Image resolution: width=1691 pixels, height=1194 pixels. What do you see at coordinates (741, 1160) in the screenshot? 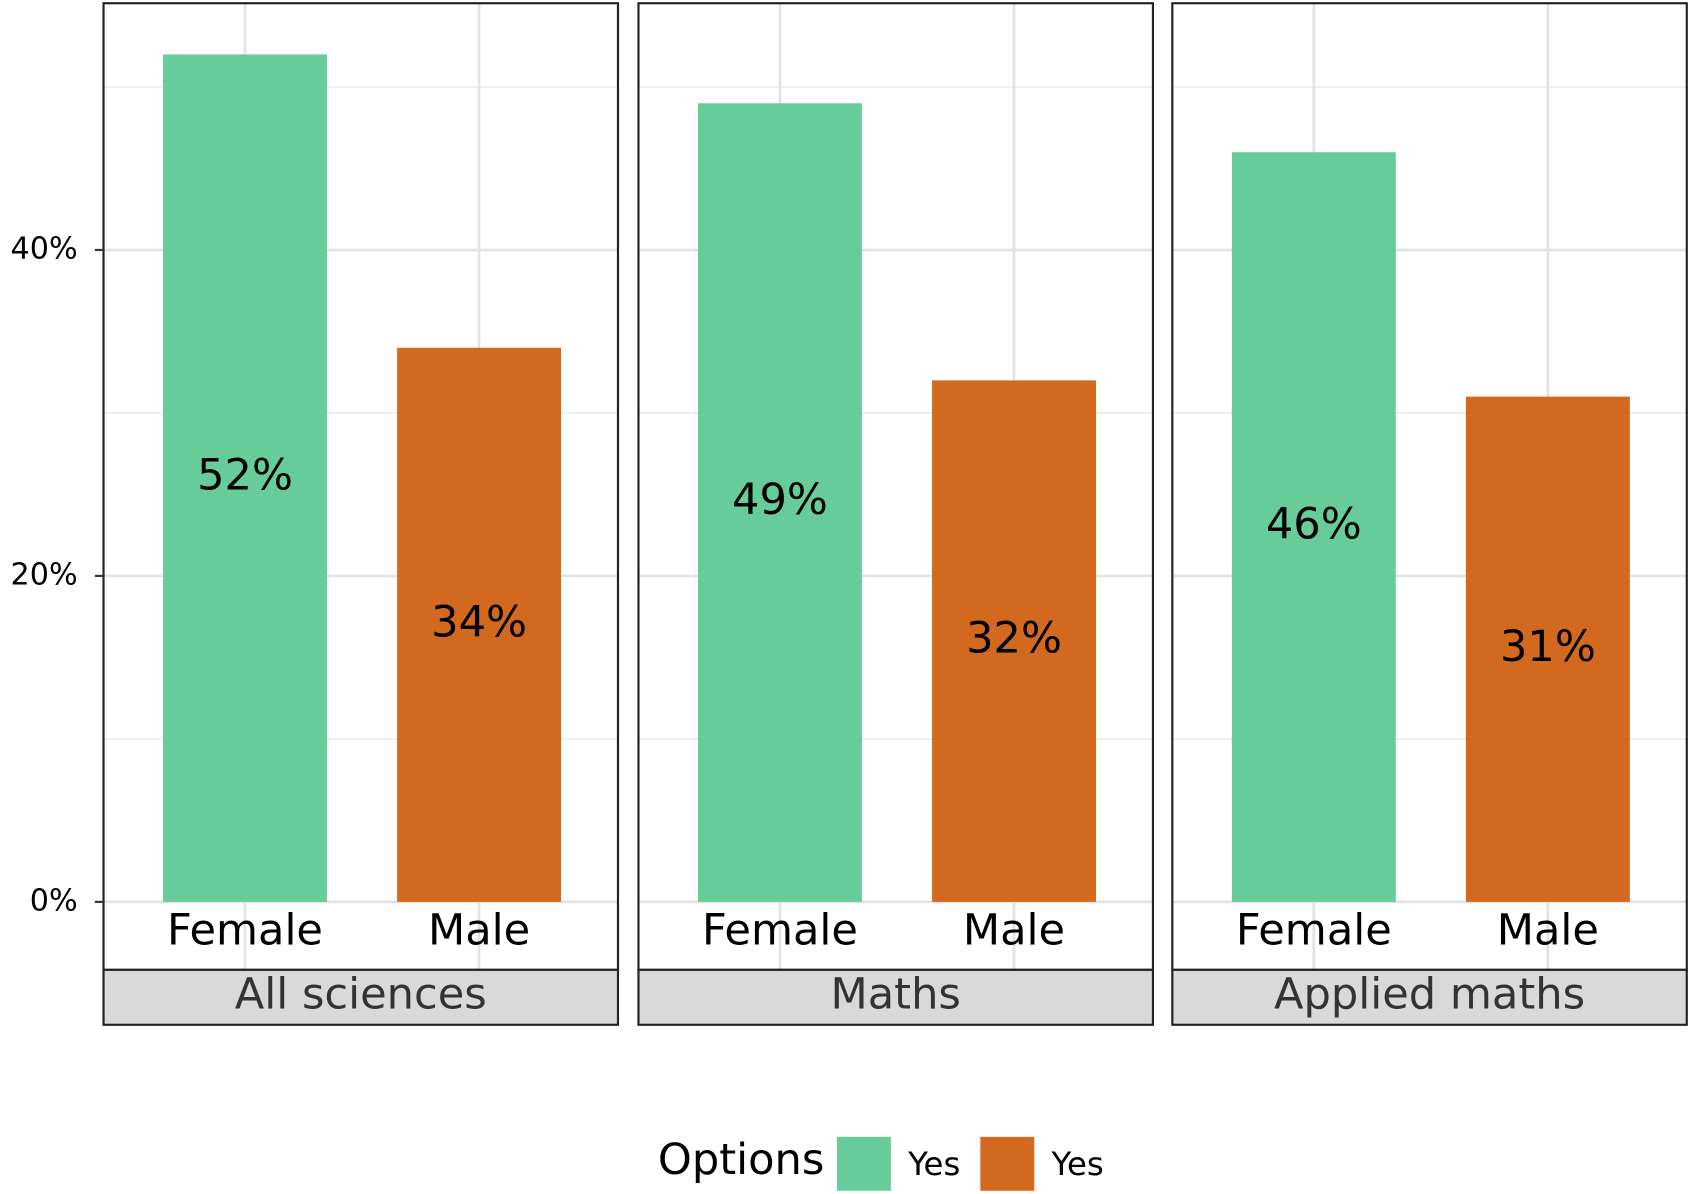
I see `legend-title: Options` at bounding box center [741, 1160].